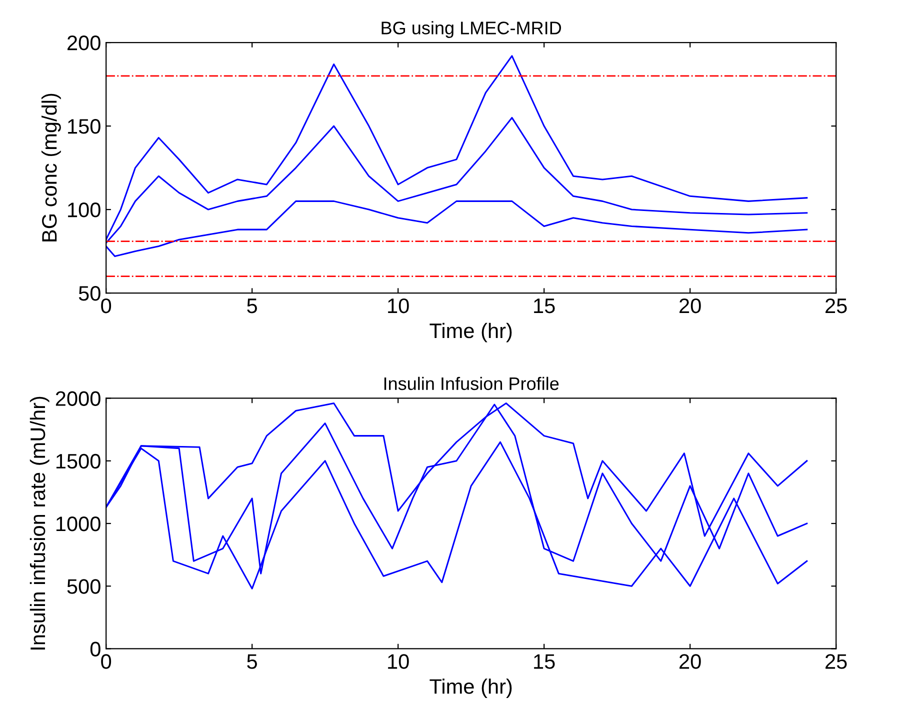 The height and width of the screenshot is (709, 899). I want to click on y-tick-label: 1500, so click(78, 461).